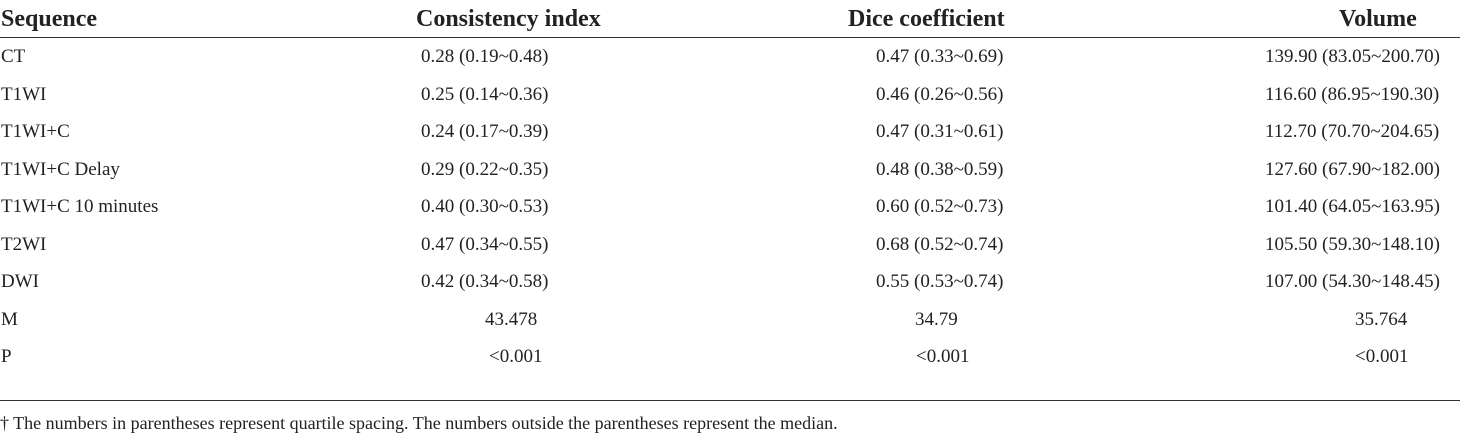 This screenshot has height=435, width=1460. I want to click on cell-dice: 0.46 (0.26~0.56), so click(940, 94).